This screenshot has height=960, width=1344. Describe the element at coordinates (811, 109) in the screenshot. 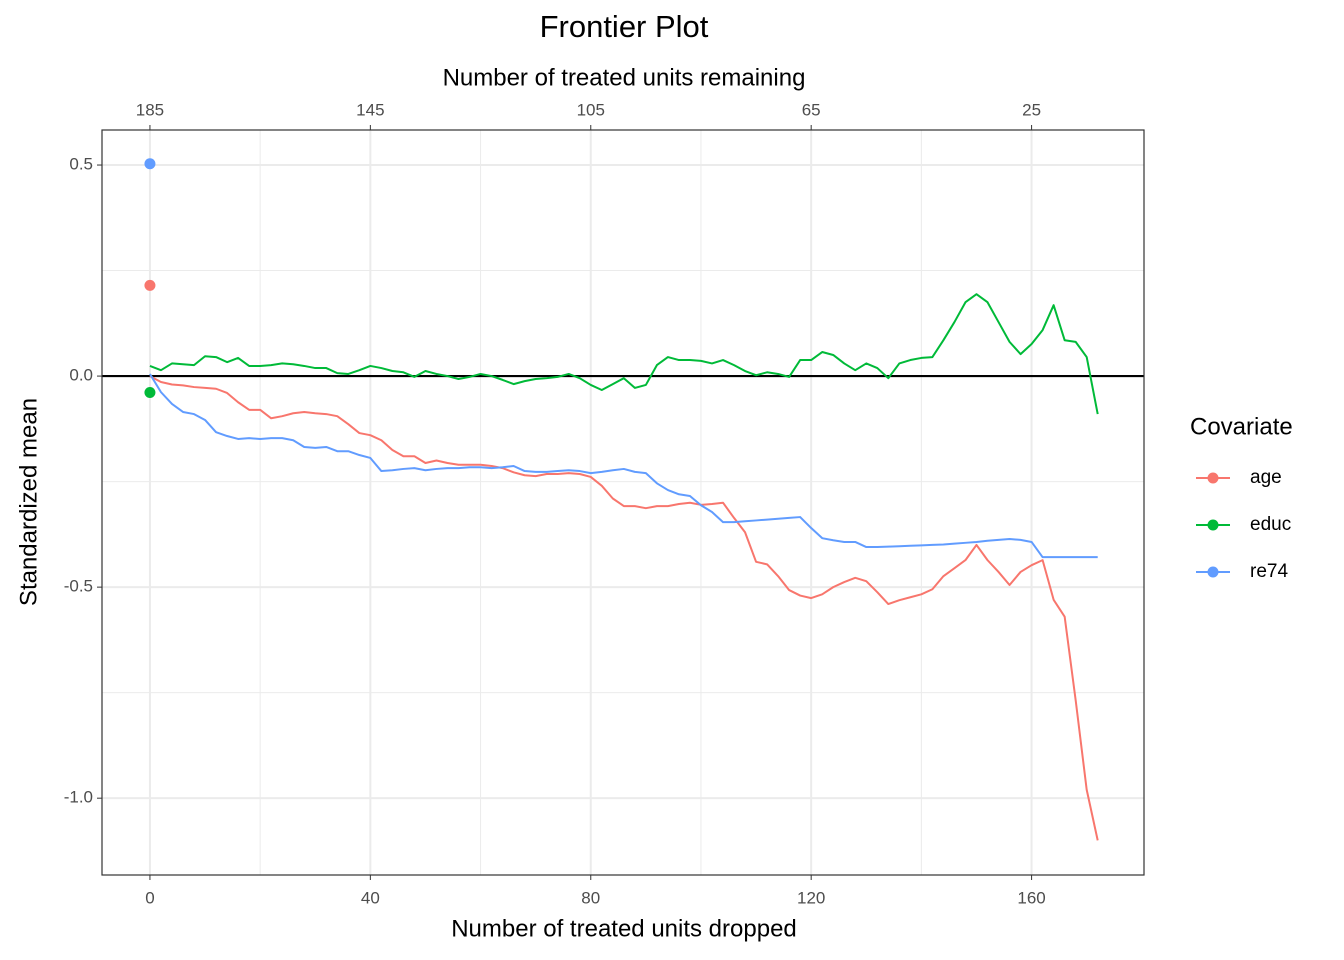

I see `x2-tick-label: 65` at that location.